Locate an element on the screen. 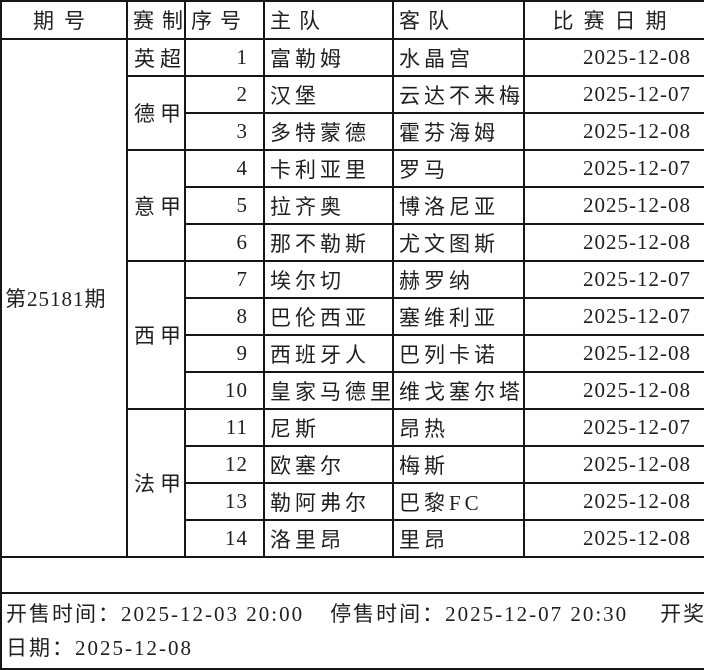 The width and height of the screenshot is (704, 670). home-team-cell: 西班牙人 is located at coordinates (328, 353).